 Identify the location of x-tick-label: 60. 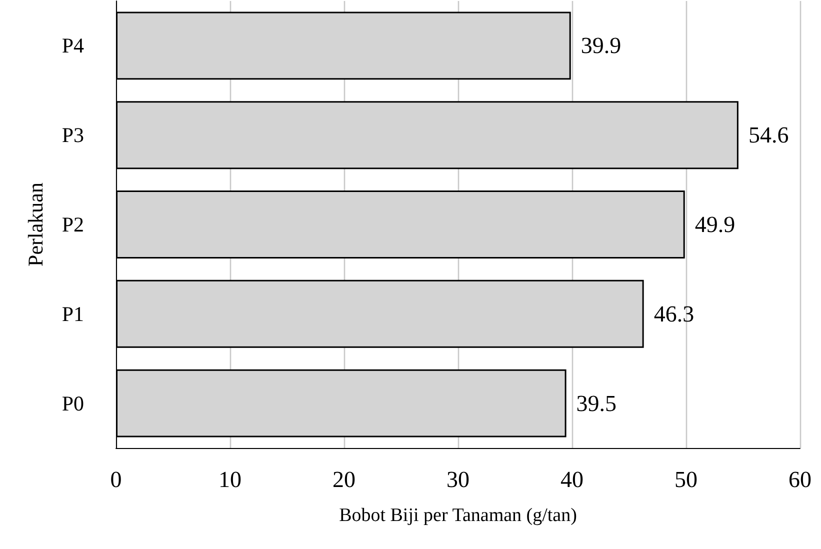
(800, 479).